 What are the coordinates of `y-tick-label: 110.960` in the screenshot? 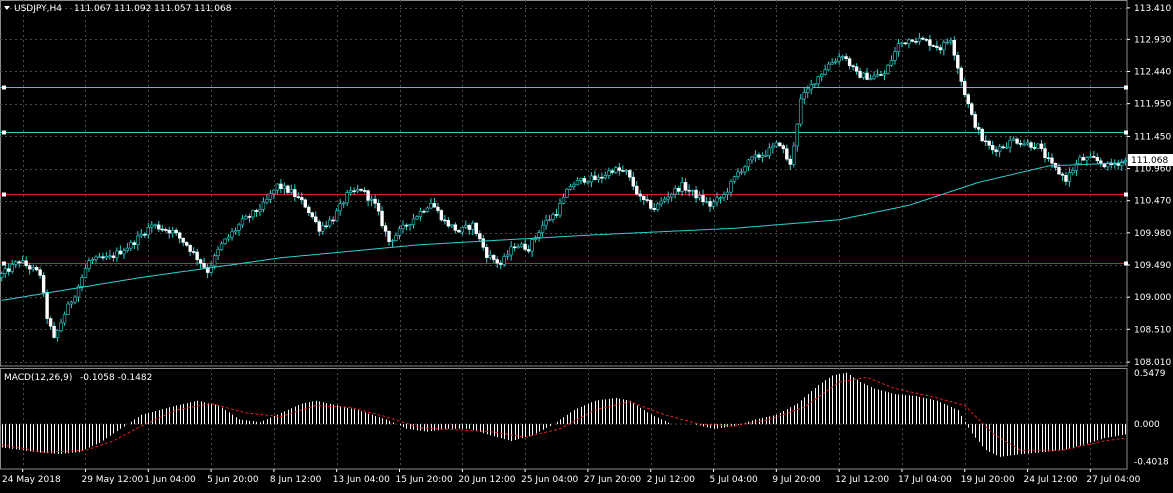 It's located at (1152, 170).